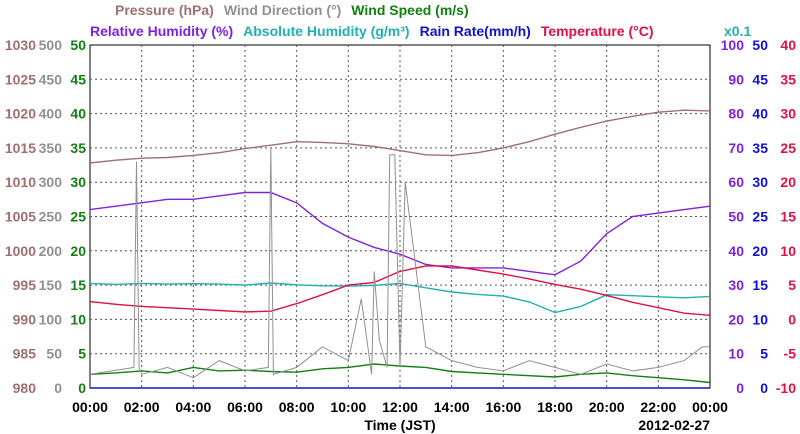 This screenshot has height=434, width=800. What do you see at coordinates (400, 290) in the screenshot?
I see `series-temp` at bounding box center [400, 290].